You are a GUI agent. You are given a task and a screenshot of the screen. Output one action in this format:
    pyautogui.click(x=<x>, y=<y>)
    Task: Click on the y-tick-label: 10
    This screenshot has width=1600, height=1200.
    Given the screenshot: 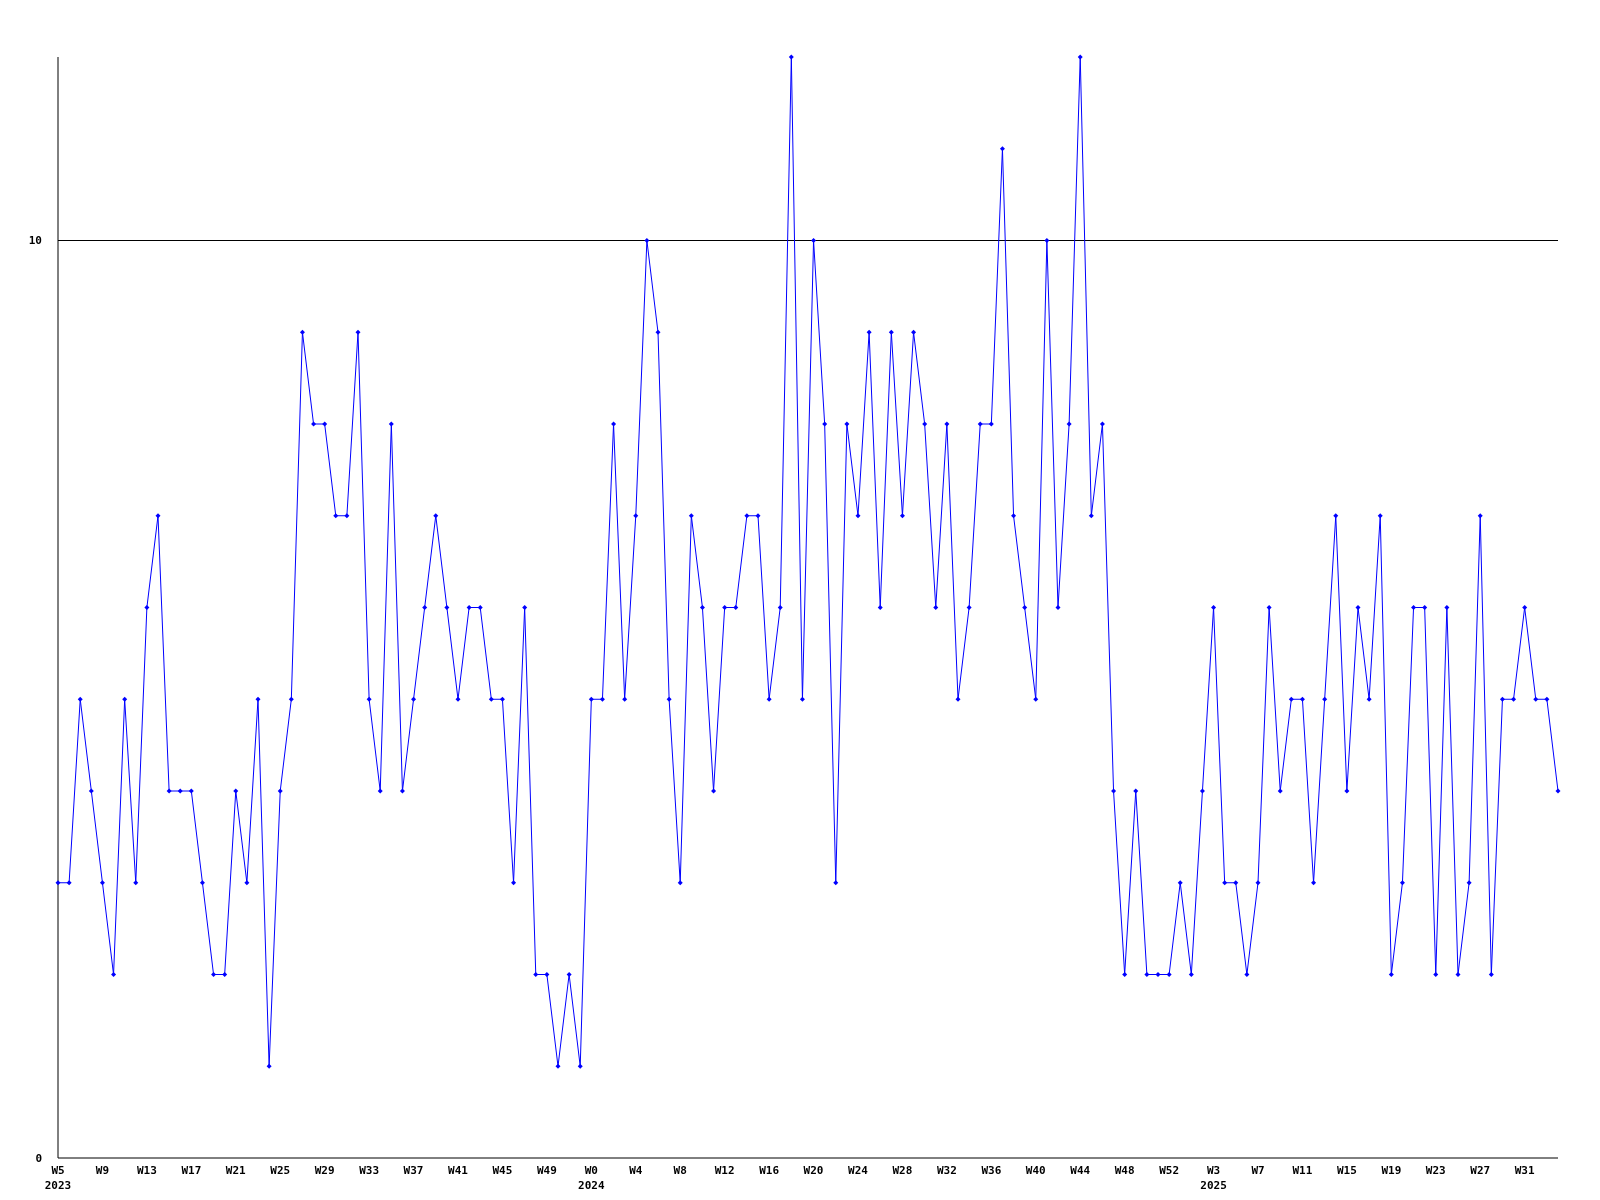 What is the action you would take?
    pyautogui.click(x=35, y=241)
    